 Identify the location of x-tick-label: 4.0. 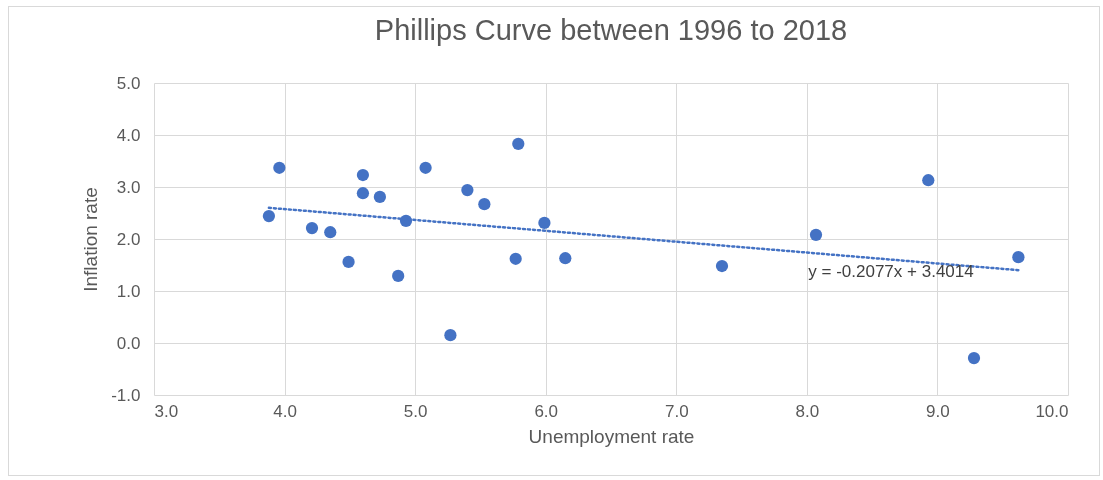
(285, 411).